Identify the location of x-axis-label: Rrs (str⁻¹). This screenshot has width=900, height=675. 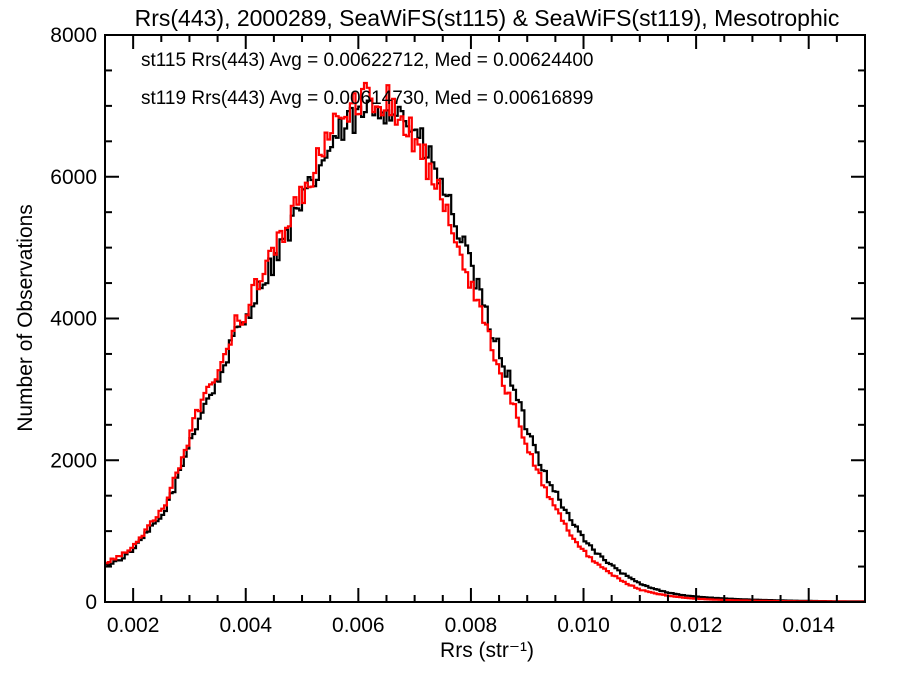
(487, 650).